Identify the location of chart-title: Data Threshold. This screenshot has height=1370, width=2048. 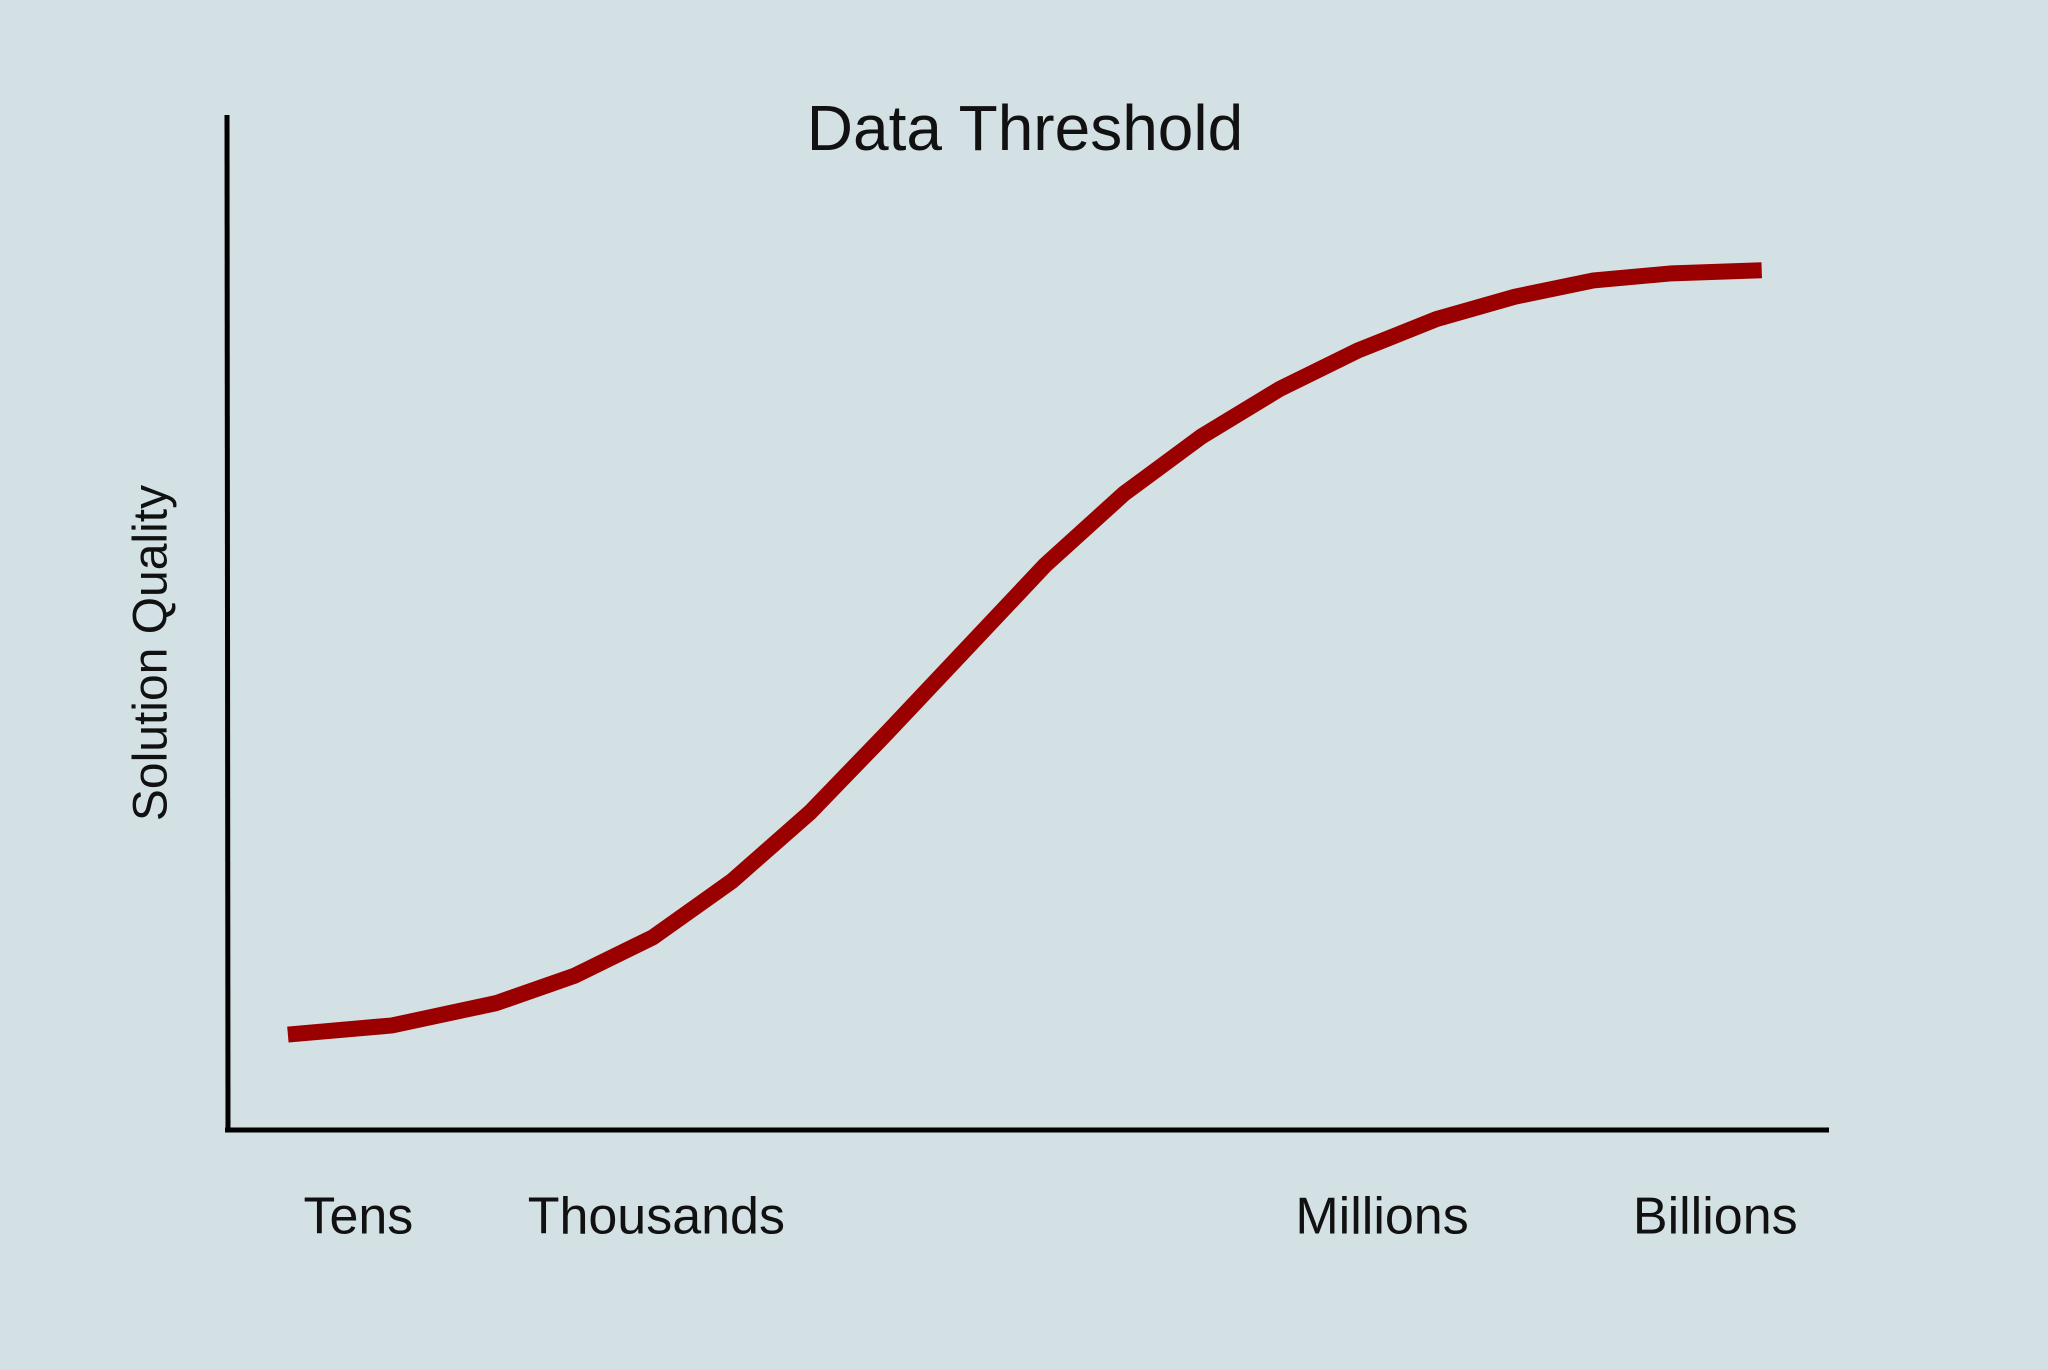
(1025, 128).